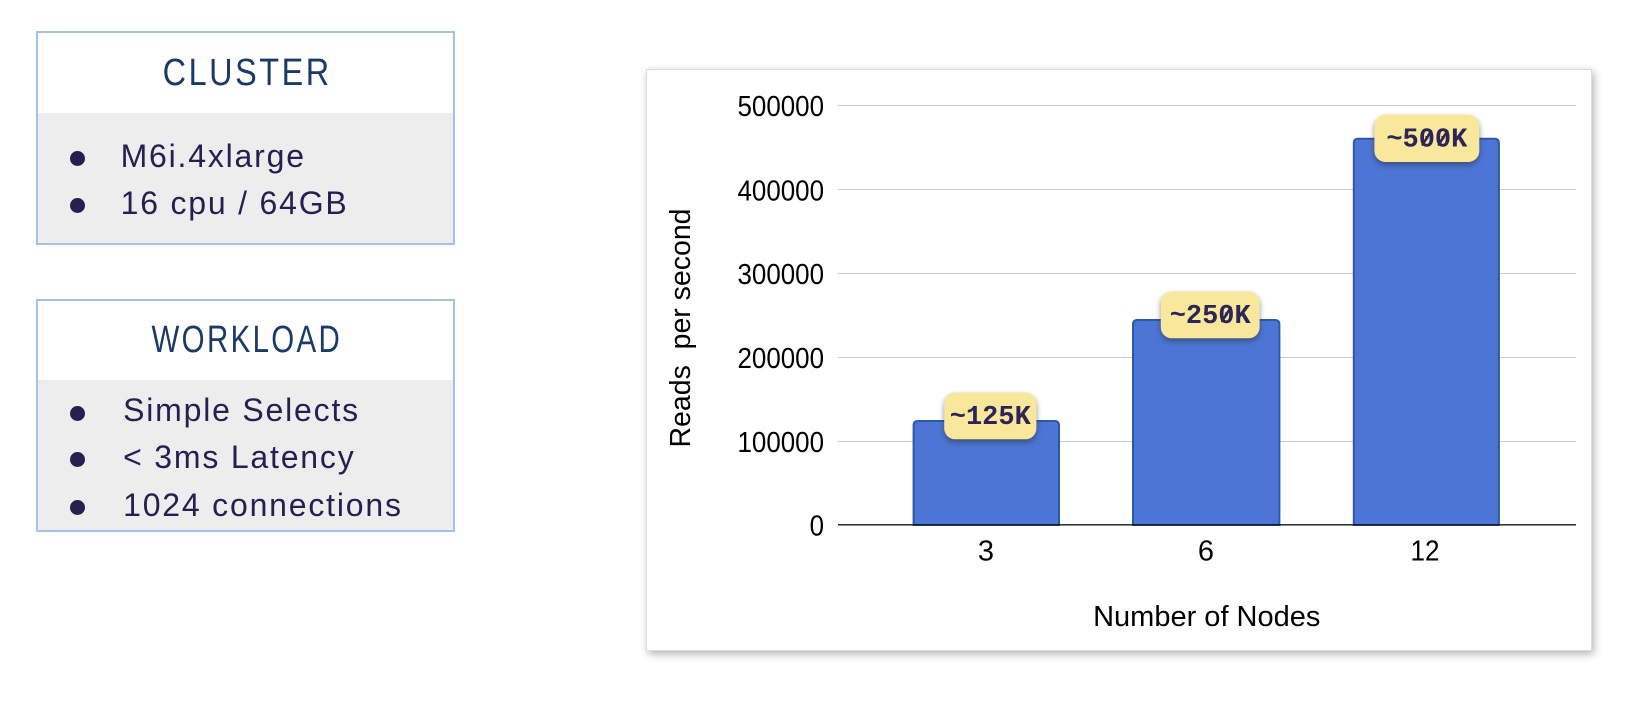  What do you see at coordinates (817, 527) in the screenshot?
I see `svg-text: 0` at bounding box center [817, 527].